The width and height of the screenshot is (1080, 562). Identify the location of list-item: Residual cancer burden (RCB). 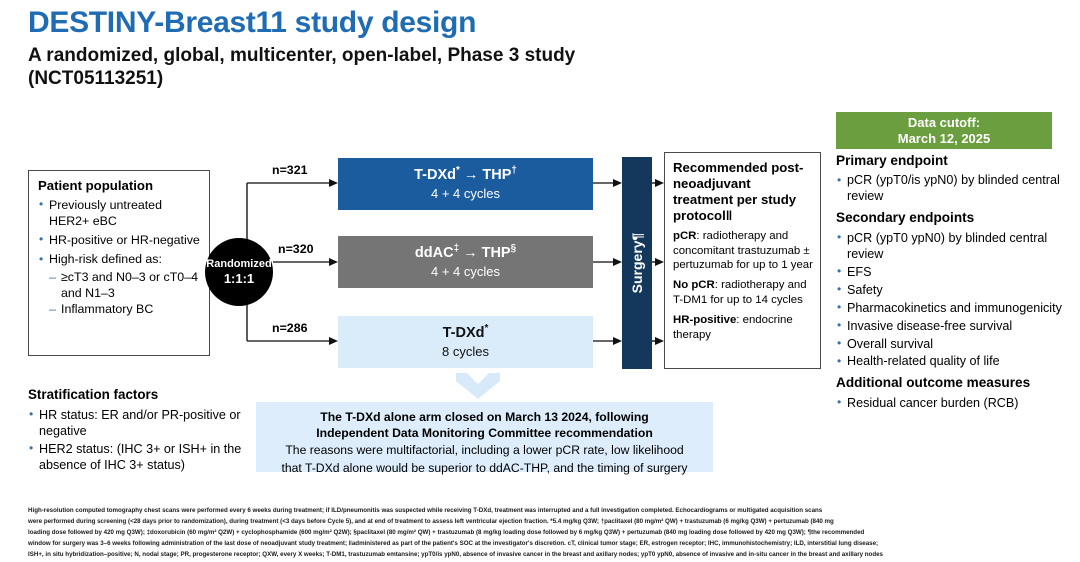
(950, 403).